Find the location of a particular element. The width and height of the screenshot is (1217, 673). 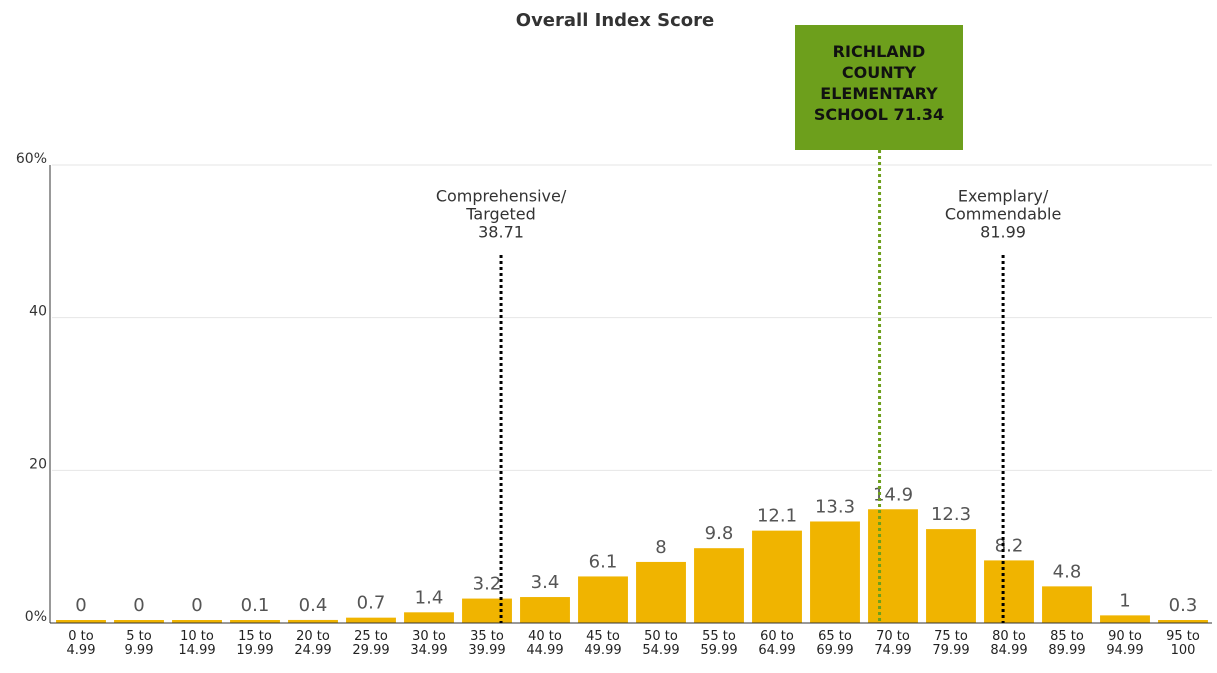

highlight-label-line: ELEMENTARY is located at coordinates (879, 93).